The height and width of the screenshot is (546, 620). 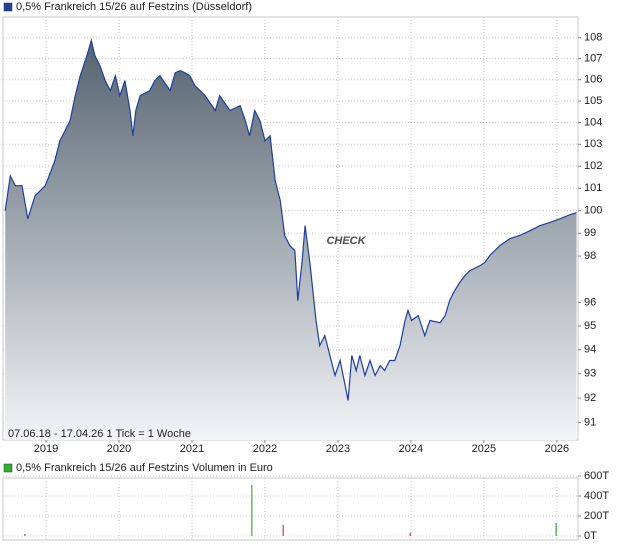 What do you see at coordinates (590, 302) in the screenshot?
I see `y-tick-label: 96` at bounding box center [590, 302].